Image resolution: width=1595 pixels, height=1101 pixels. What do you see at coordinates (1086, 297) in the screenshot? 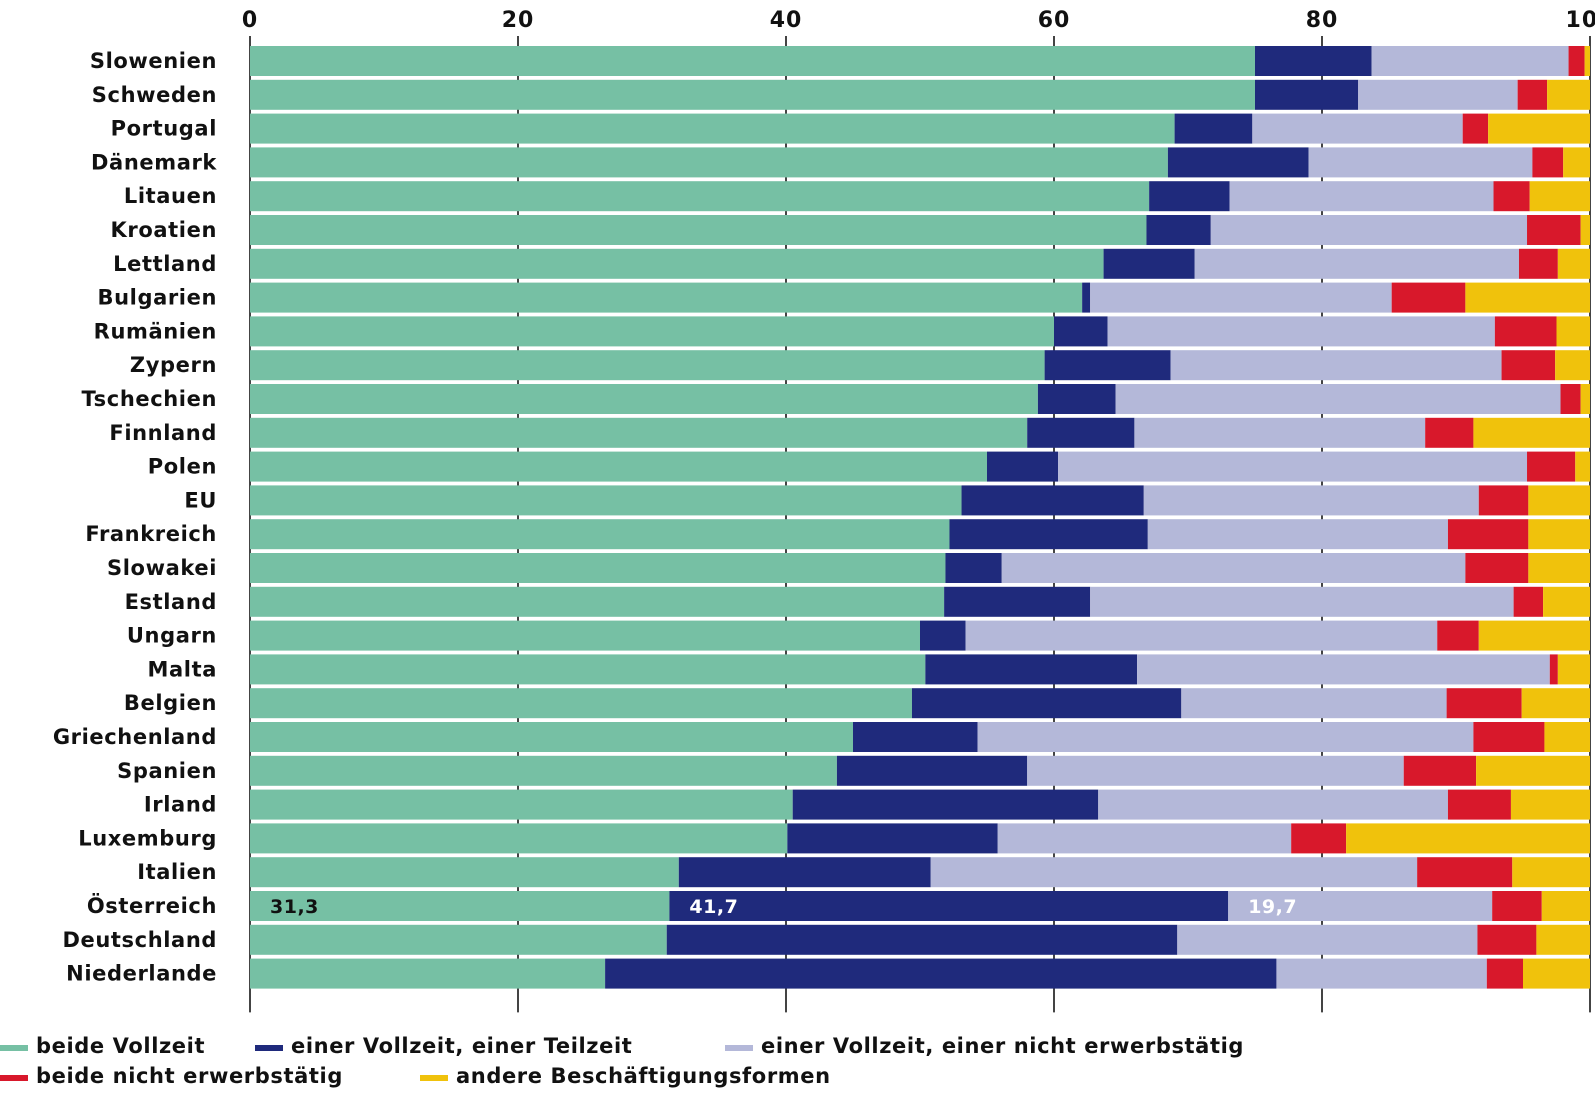
I see `bar-bulgarien-einer-vollzeit-einer-teilzeit` at bounding box center [1086, 297].